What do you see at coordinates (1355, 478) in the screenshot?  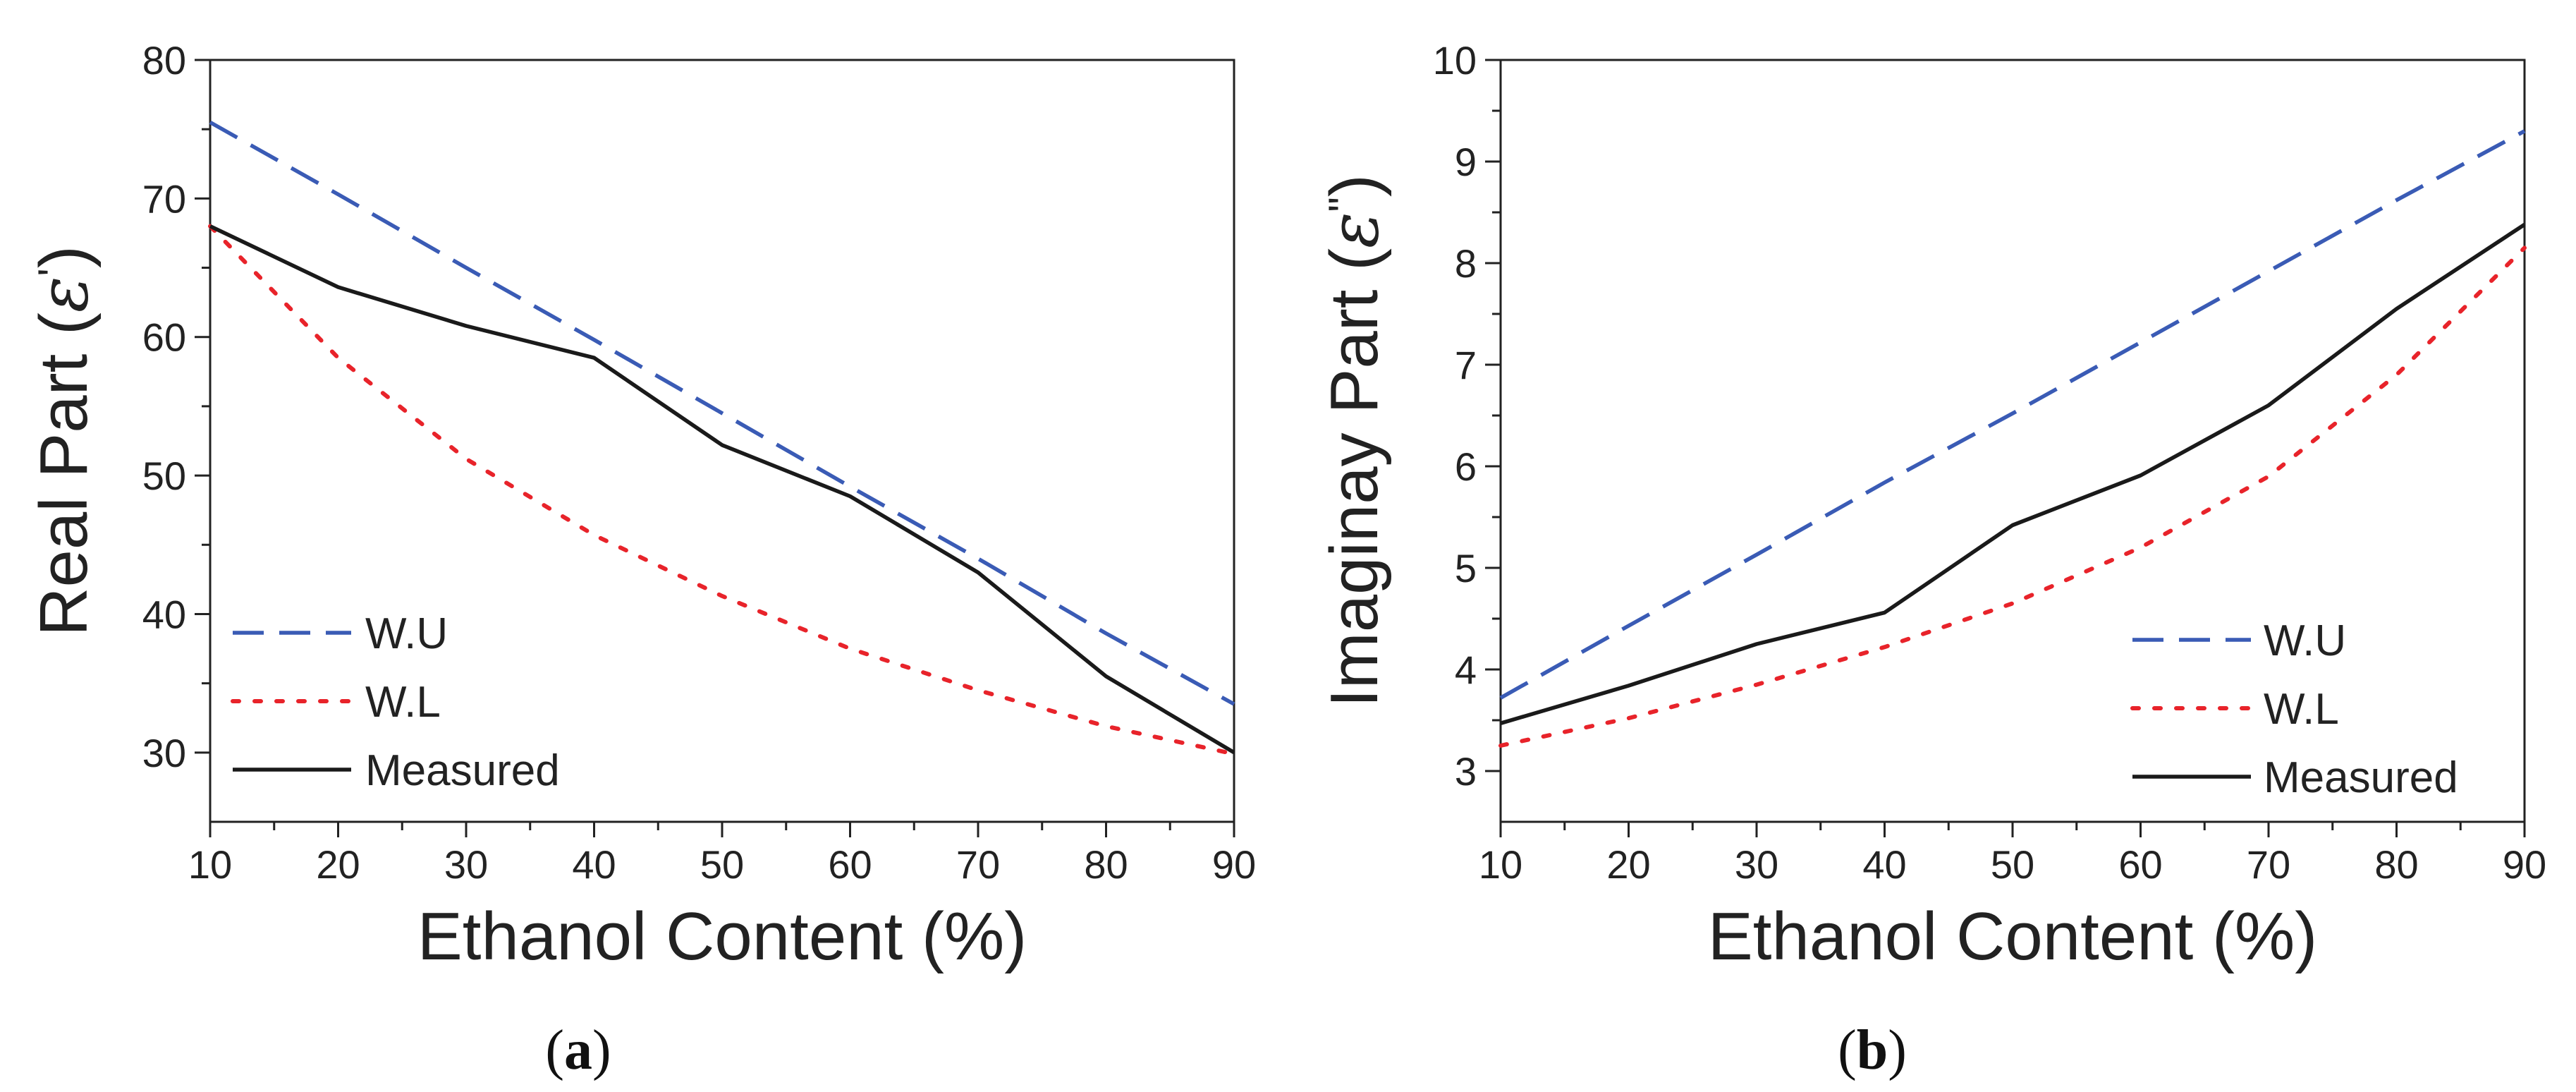 I see `y-axis-title-main: Imaginay Part (` at bounding box center [1355, 478].